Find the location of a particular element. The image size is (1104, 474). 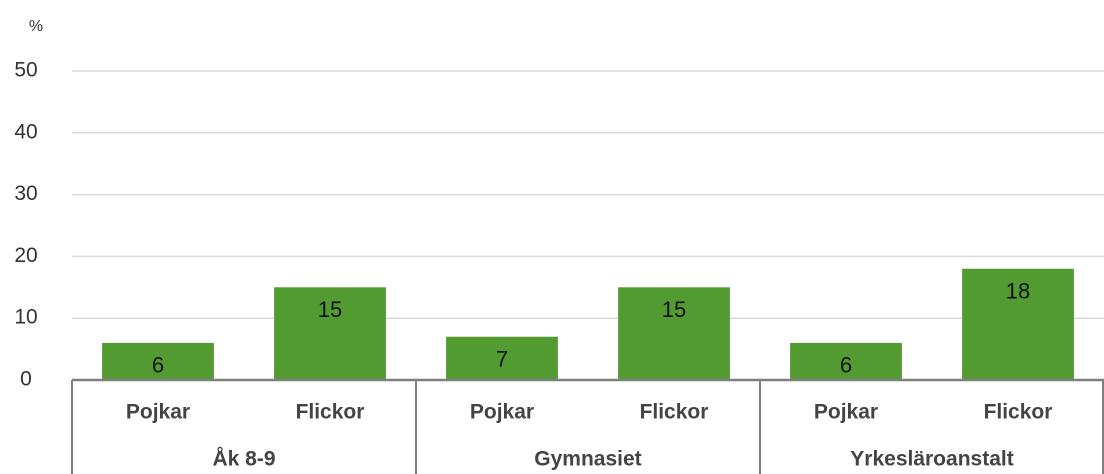

y-tick-label: 20 is located at coordinates (25, 255).